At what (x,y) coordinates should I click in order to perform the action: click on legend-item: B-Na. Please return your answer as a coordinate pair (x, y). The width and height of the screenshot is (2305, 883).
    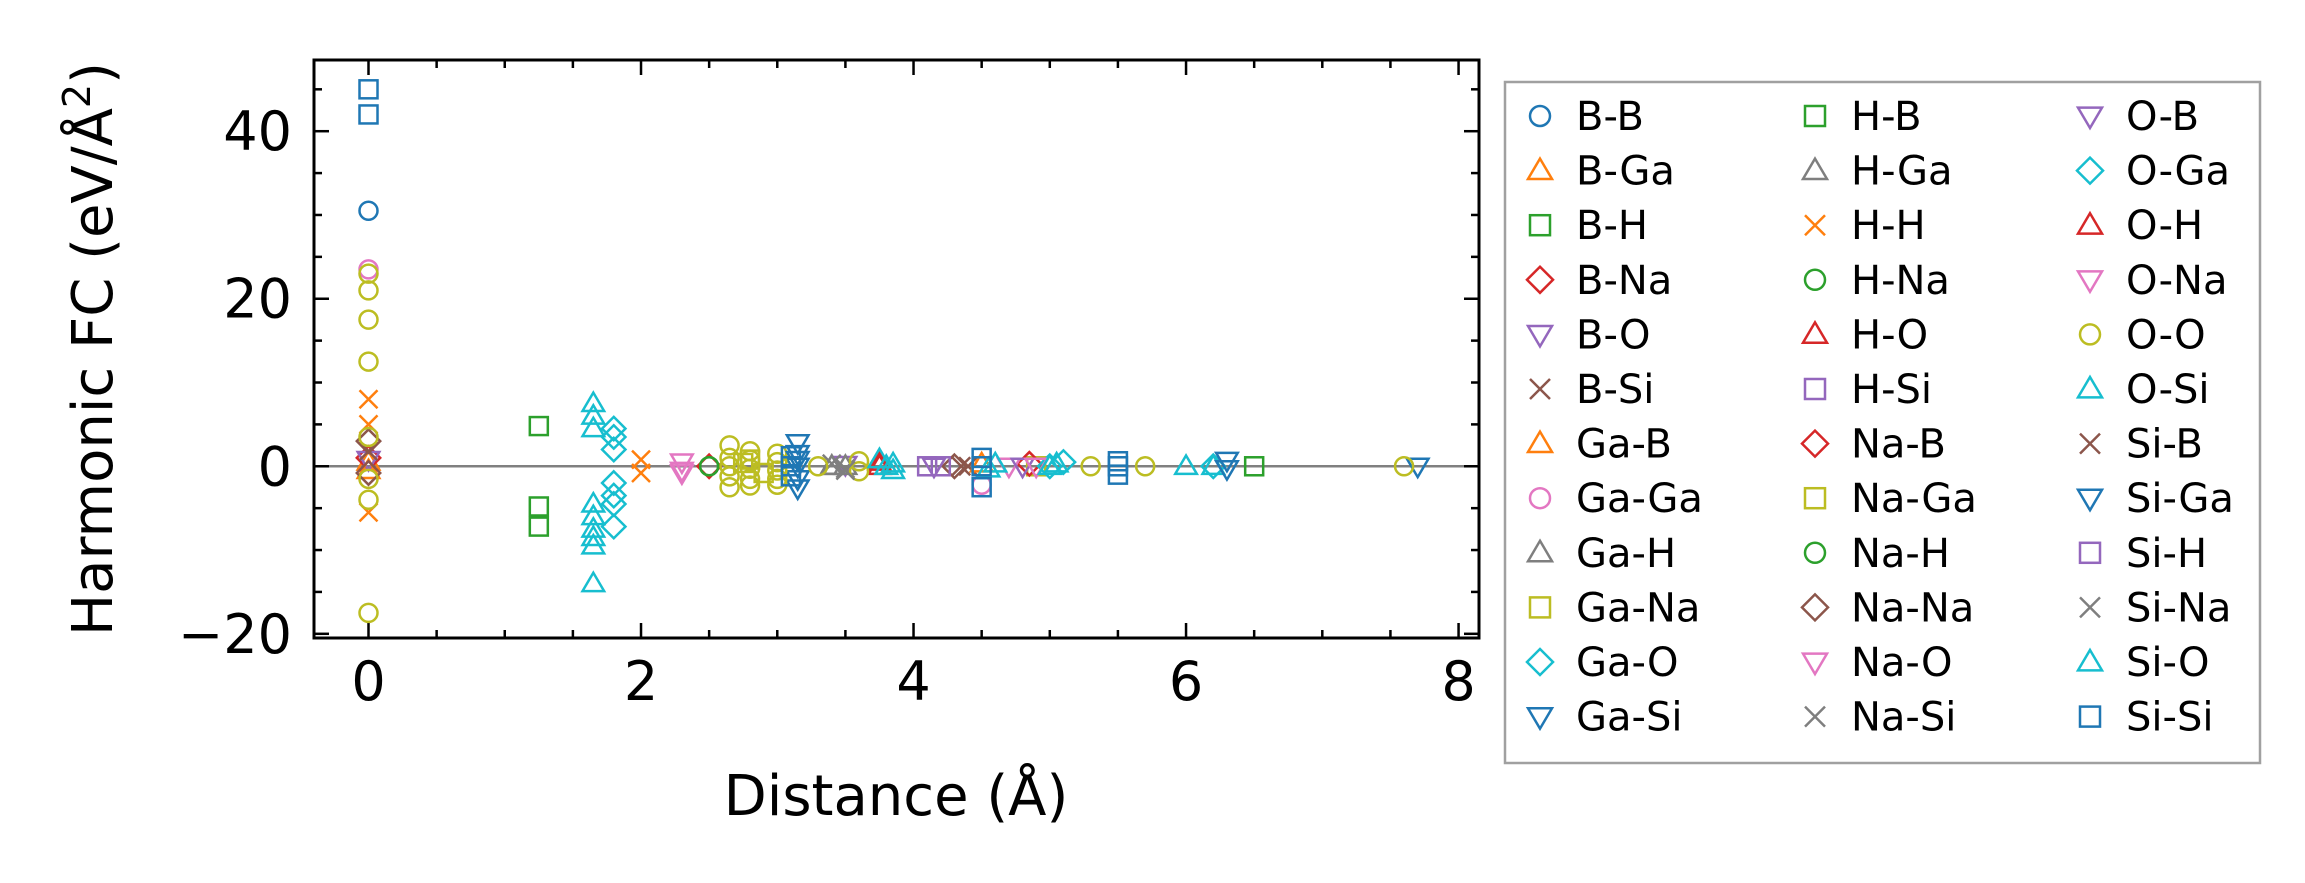
    Looking at the image, I should click on (1598, 281).